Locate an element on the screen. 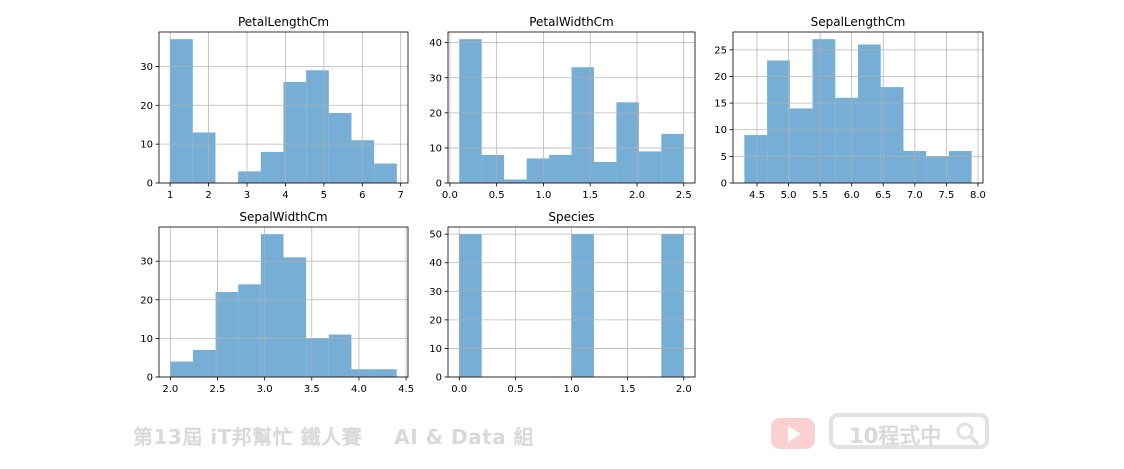 The width and height of the screenshot is (1124, 469). subplot-0: 1 2 3 4 5 6 7 0 10 20 30 PetalLengthCm is located at coordinates (274, 108).